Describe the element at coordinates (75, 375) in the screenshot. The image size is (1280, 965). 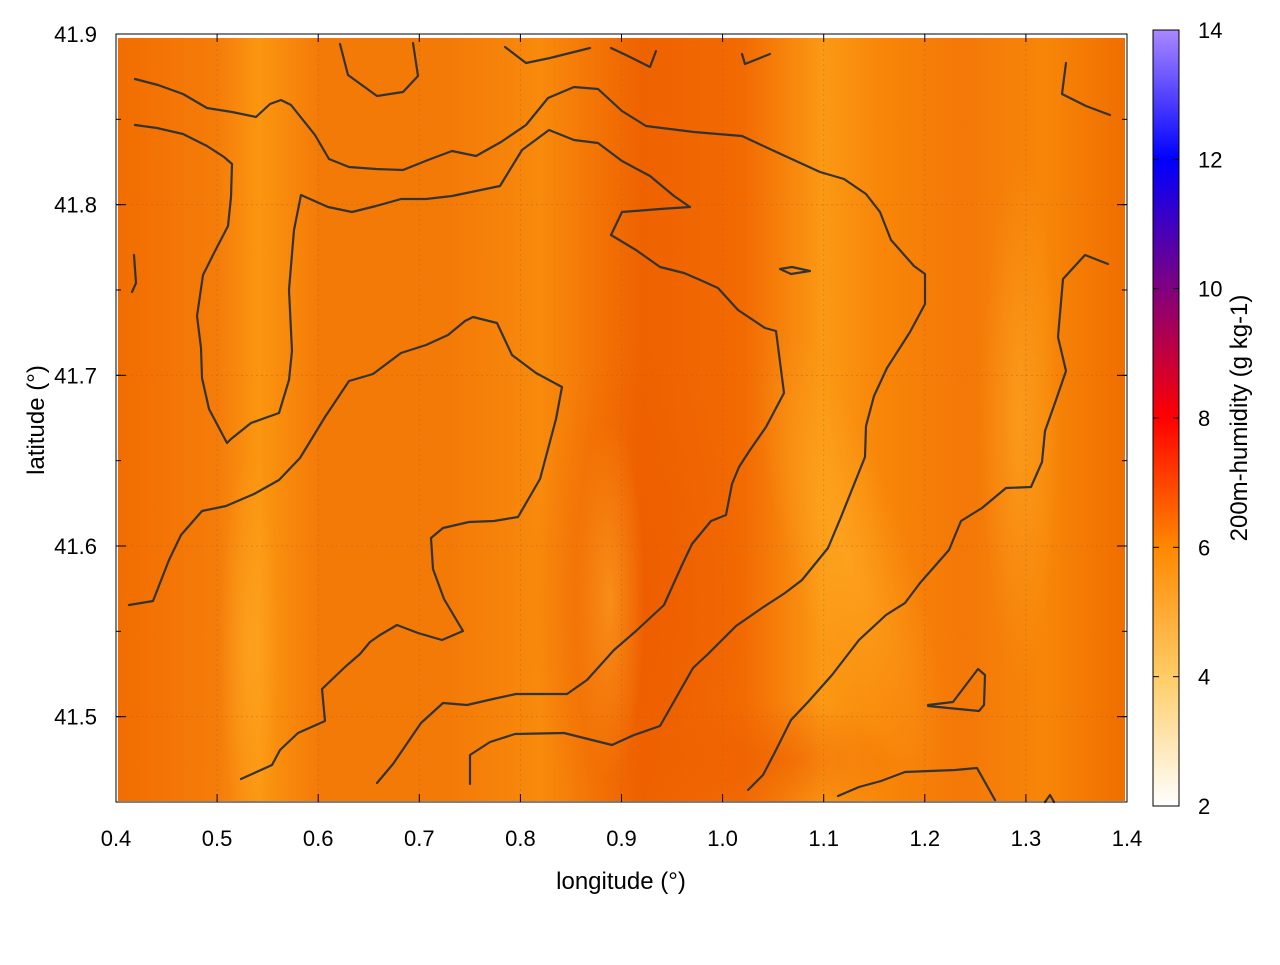
I see `y-tick-label: 41.7` at that location.